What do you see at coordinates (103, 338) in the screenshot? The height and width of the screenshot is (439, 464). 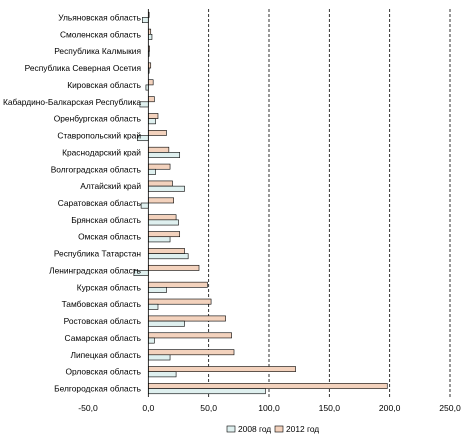 I see `category-label: Самарская область` at bounding box center [103, 338].